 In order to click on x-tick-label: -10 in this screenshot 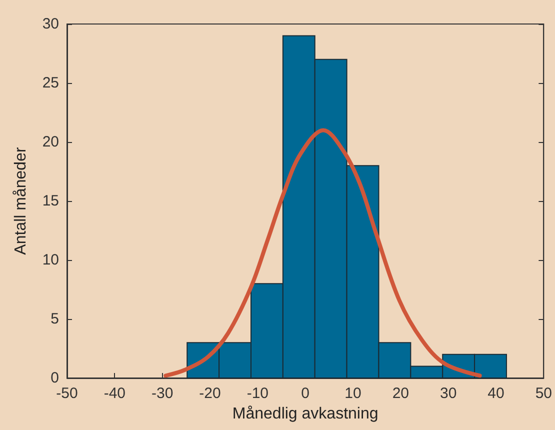, I will do `click(257, 393)`.